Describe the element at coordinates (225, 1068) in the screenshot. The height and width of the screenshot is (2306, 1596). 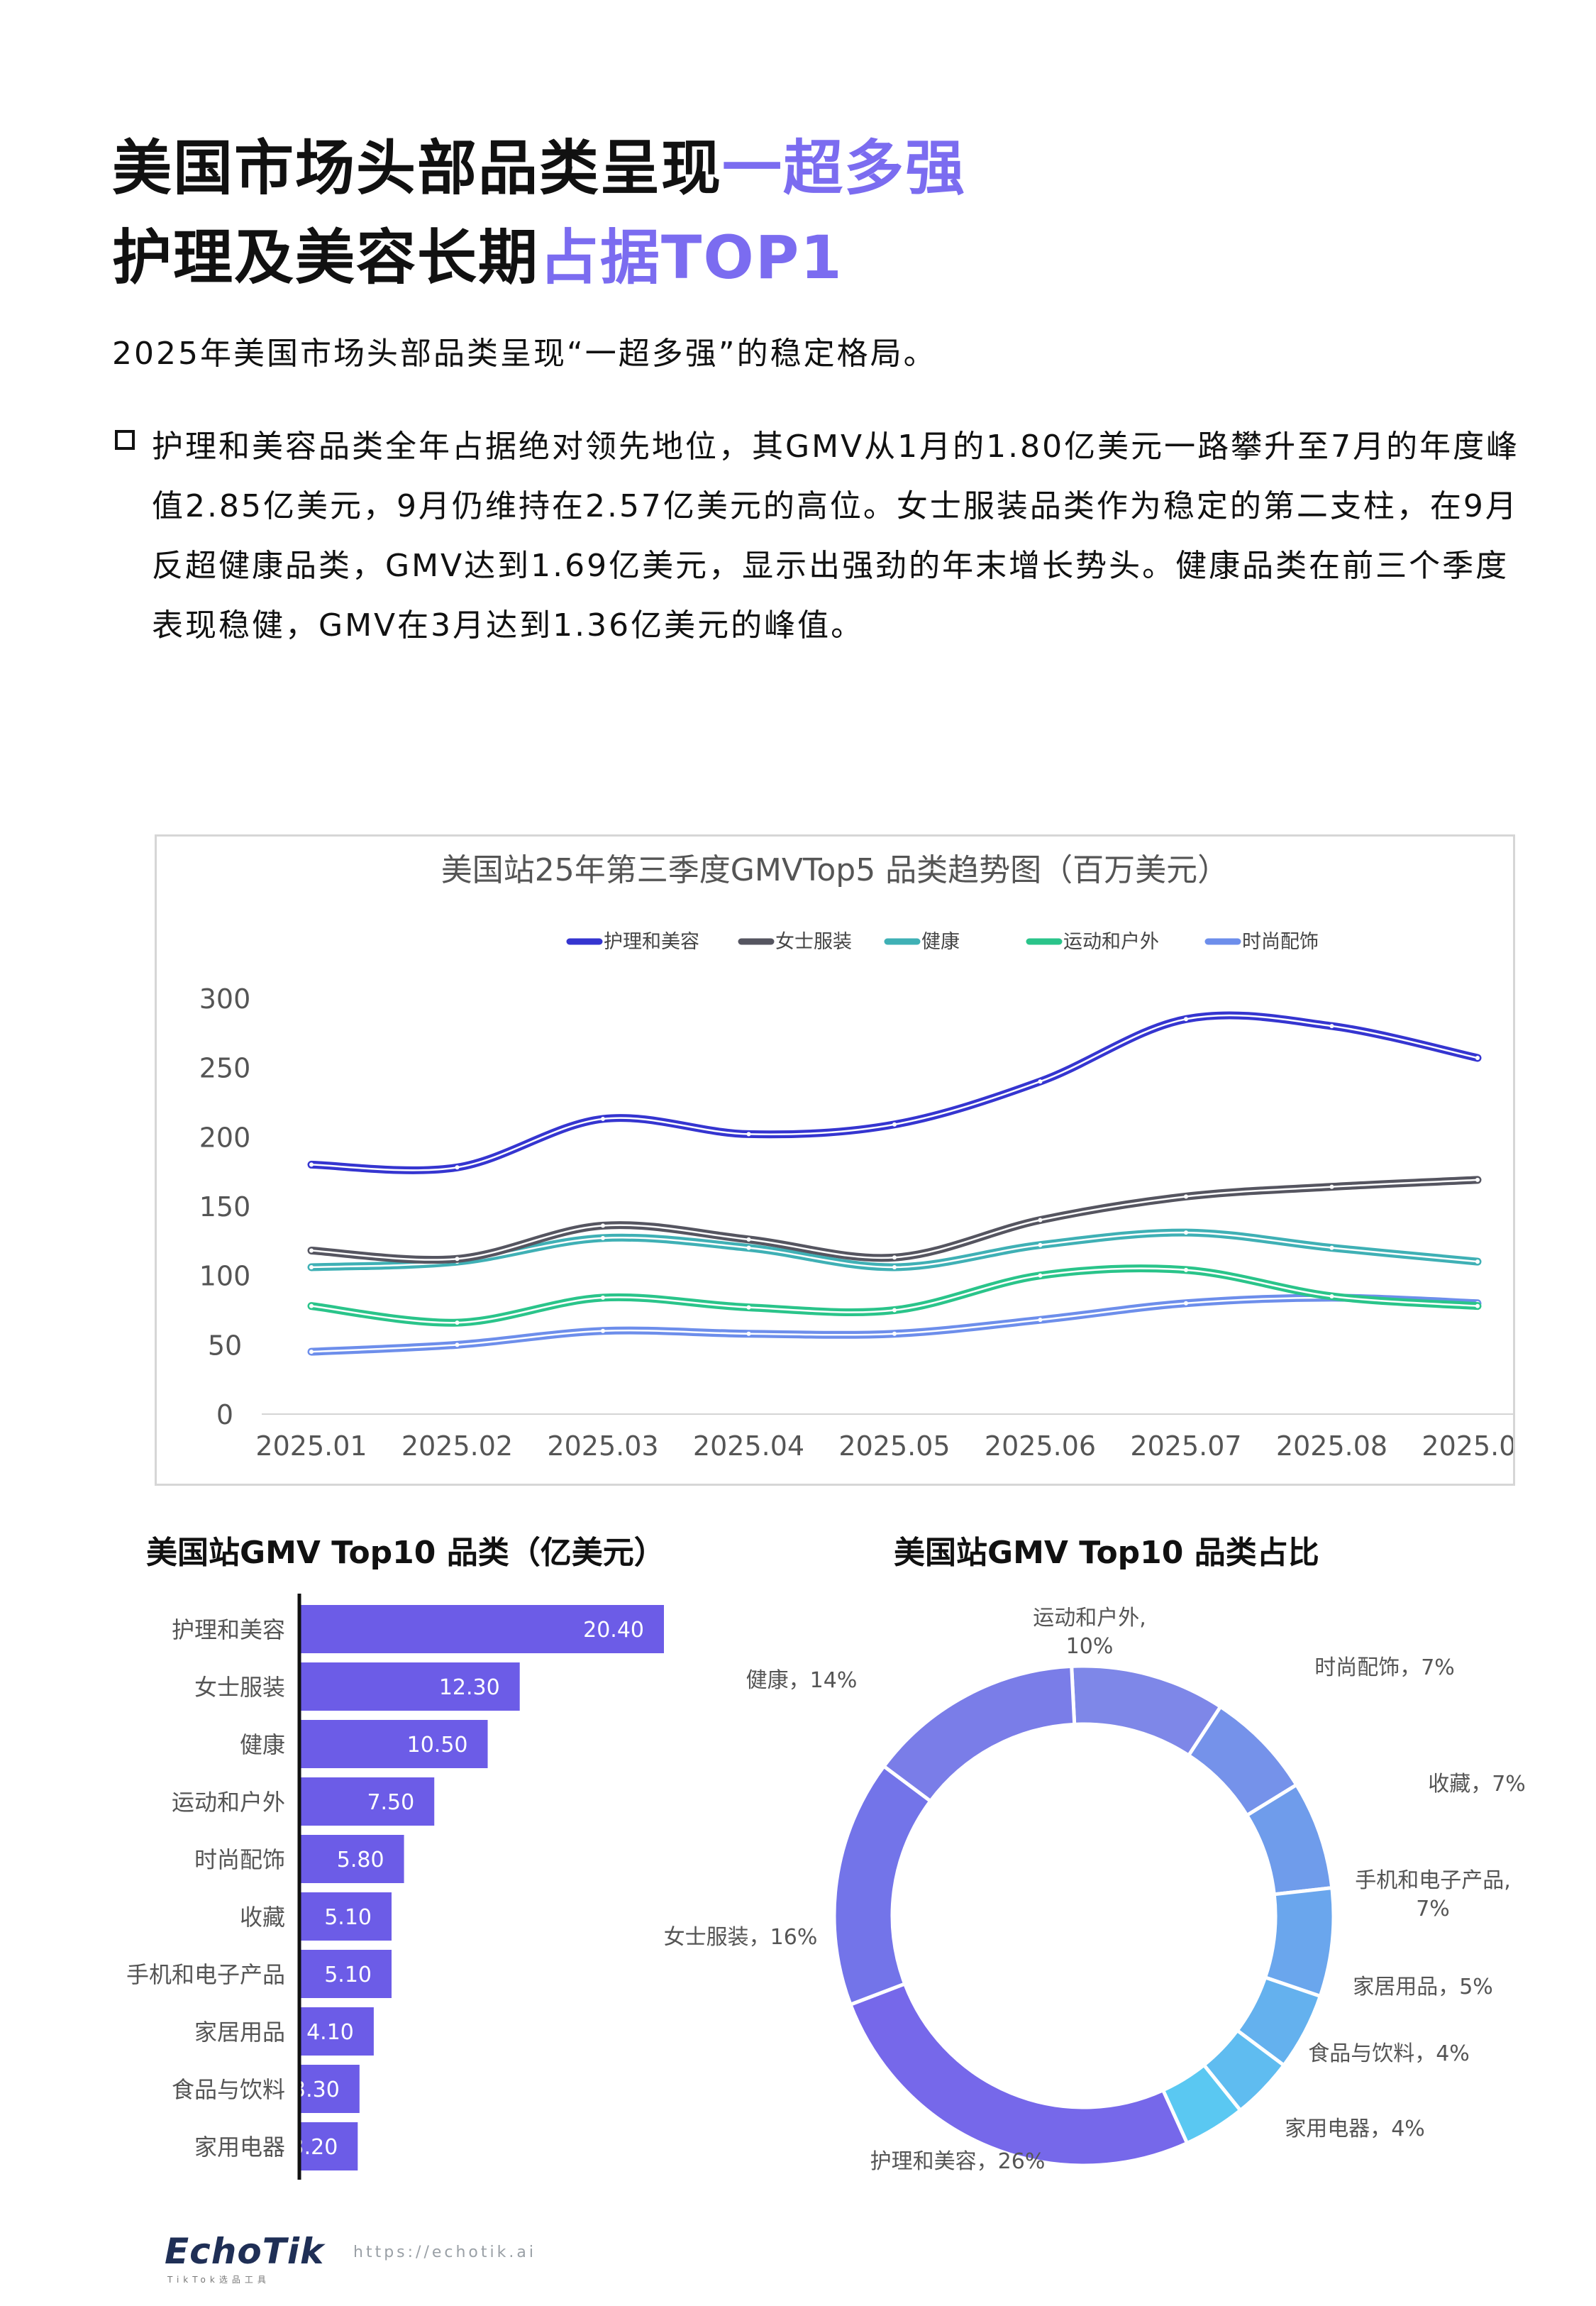
I see `y-tick-label: 250` at that location.